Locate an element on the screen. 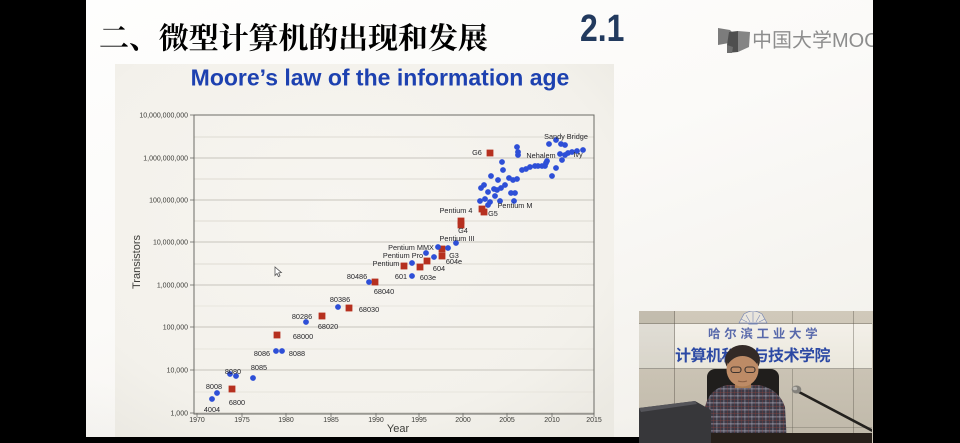 This screenshot has height=443, width=960. svg-text: 6800 is located at coordinates (237, 402).